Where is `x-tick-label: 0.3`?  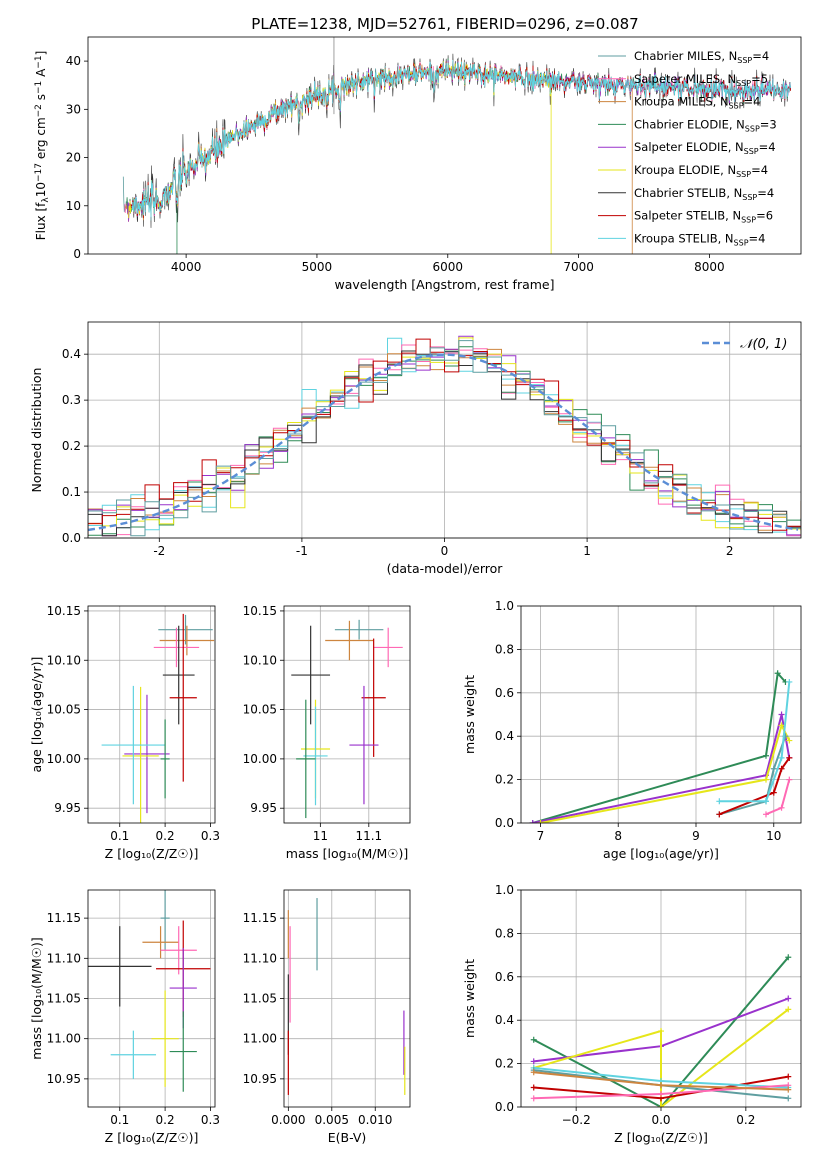
x-tick-label: 0.3 is located at coordinates (210, 1120).